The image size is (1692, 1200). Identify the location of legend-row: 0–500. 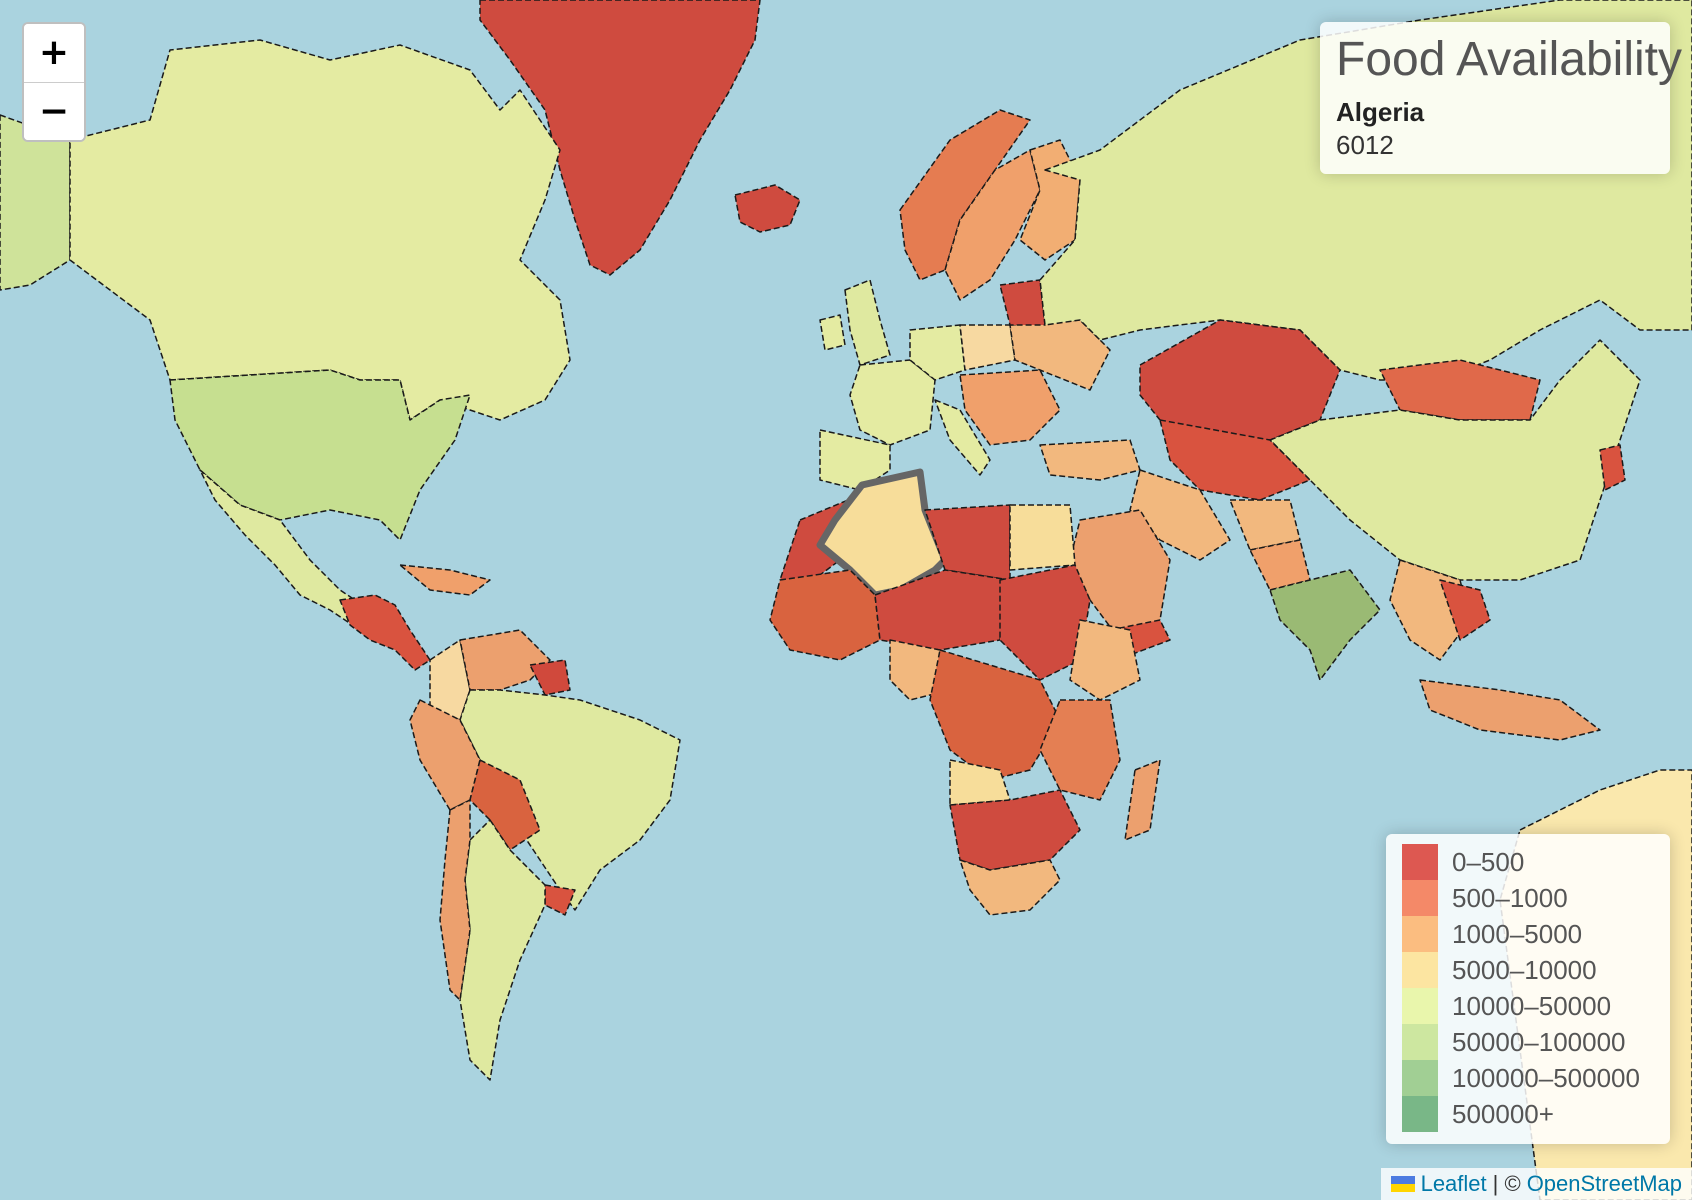
(1528, 862).